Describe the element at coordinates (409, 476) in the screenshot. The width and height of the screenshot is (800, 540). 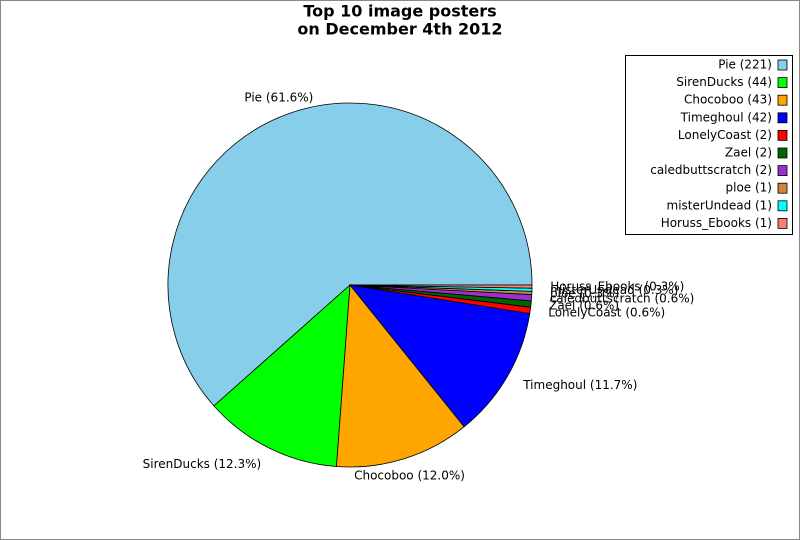
I see `slice-label: Chocoboo (12.0%)` at that location.